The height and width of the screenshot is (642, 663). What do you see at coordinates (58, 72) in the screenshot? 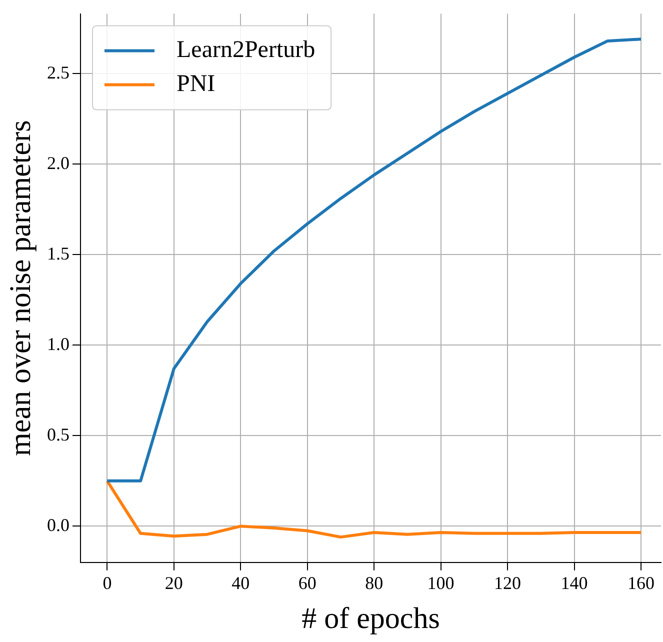
I see `y-tick-label: 2.5` at bounding box center [58, 72].